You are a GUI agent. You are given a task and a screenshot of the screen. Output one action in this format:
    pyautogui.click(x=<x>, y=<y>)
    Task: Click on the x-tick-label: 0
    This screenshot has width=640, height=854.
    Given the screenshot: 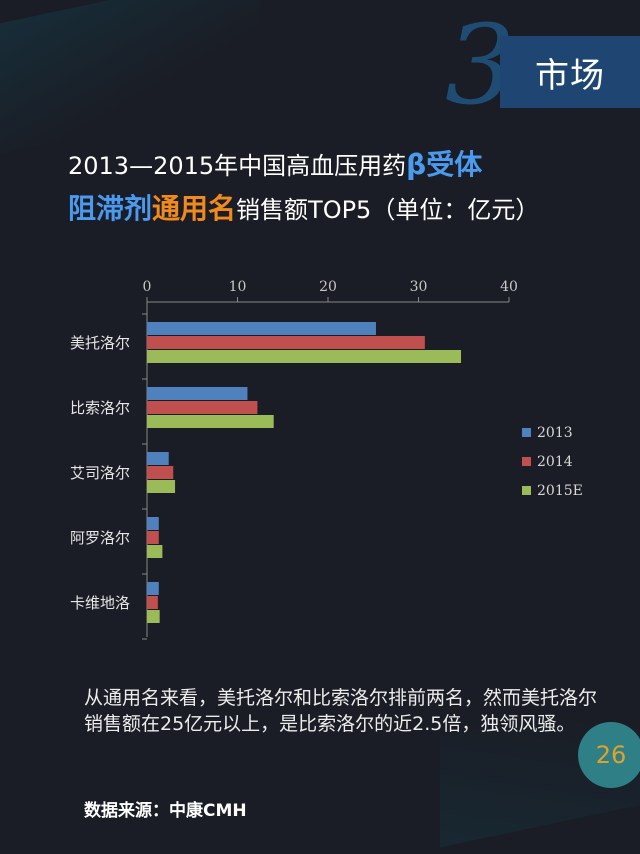 What is the action you would take?
    pyautogui.click(x=147, y=287)
    